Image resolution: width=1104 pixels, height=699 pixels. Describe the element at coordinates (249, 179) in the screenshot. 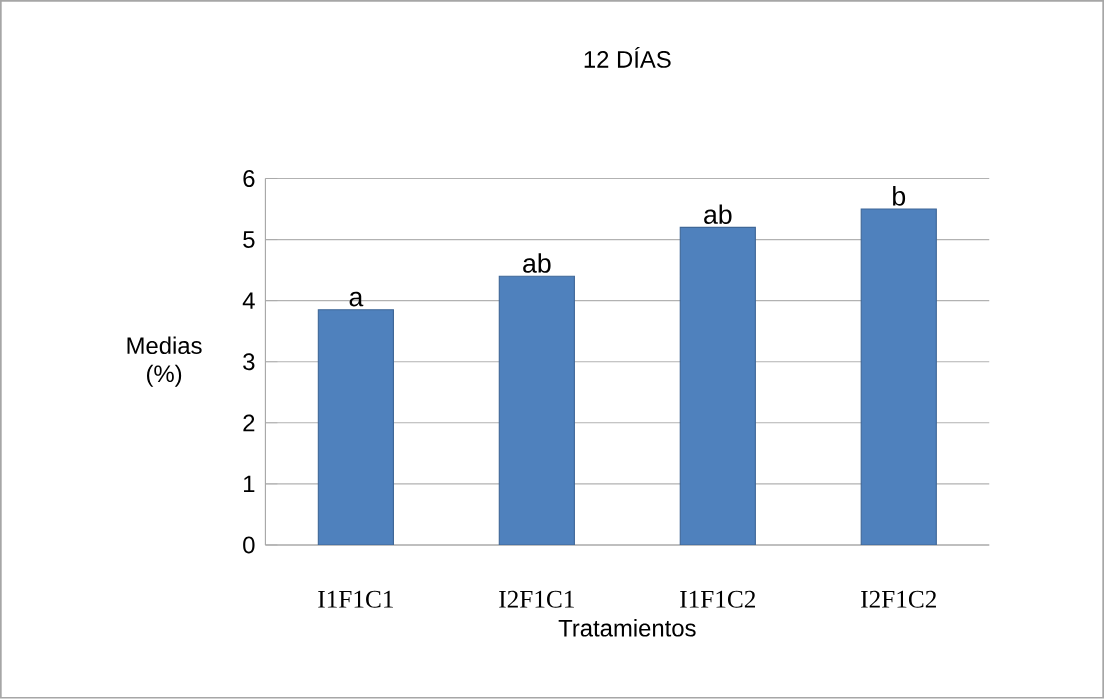

I see `y-tick-label: 6` at that location.